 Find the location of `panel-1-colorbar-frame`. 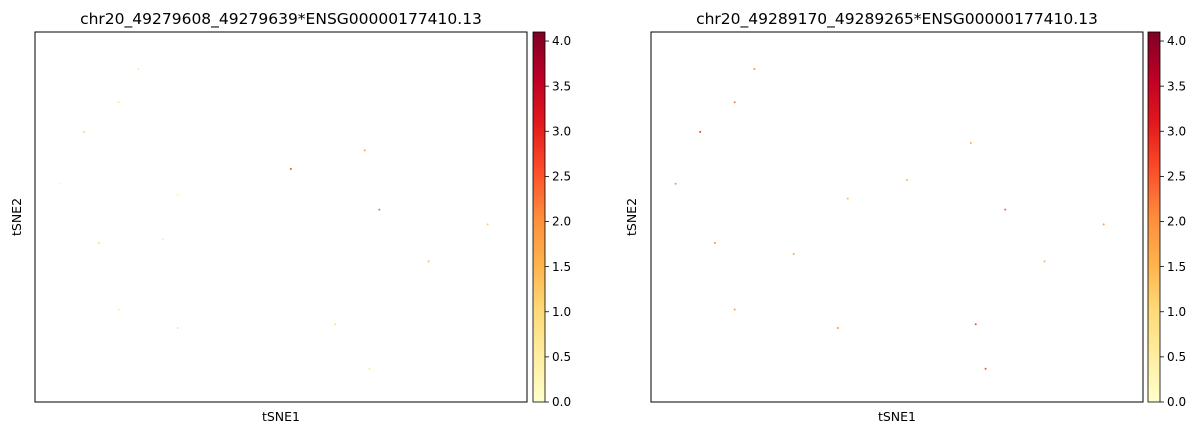

panel-1-colorbar-frame is located at coordinates (539, 217).